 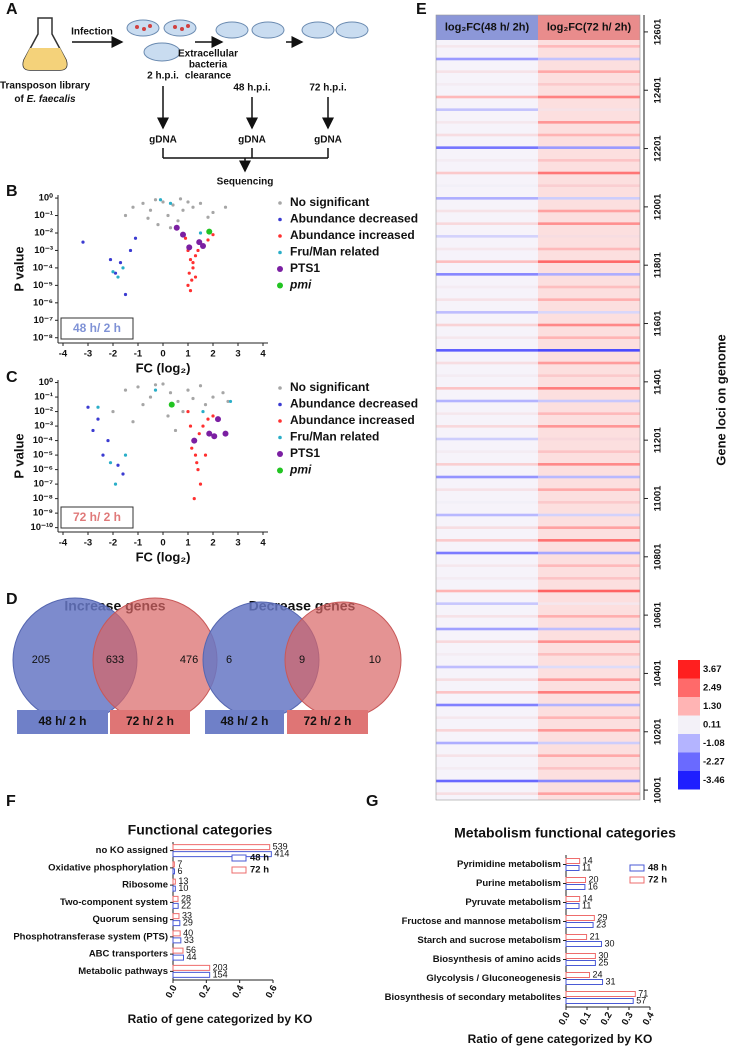 What do you see at coordinates (594, 879) in the screenshot?
I see `count-label: 20` at bounding box center [594, 879].